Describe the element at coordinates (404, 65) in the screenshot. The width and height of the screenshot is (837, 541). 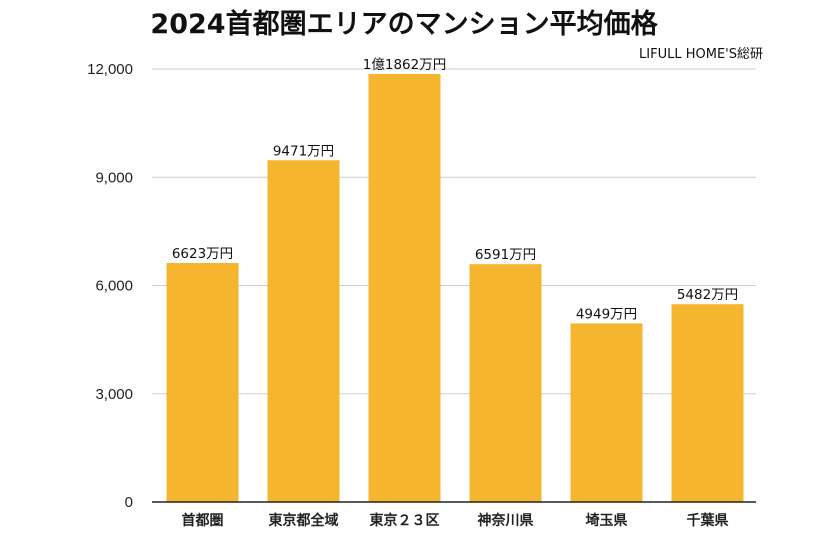
I see `data-label: 1億1862万円` at that location.